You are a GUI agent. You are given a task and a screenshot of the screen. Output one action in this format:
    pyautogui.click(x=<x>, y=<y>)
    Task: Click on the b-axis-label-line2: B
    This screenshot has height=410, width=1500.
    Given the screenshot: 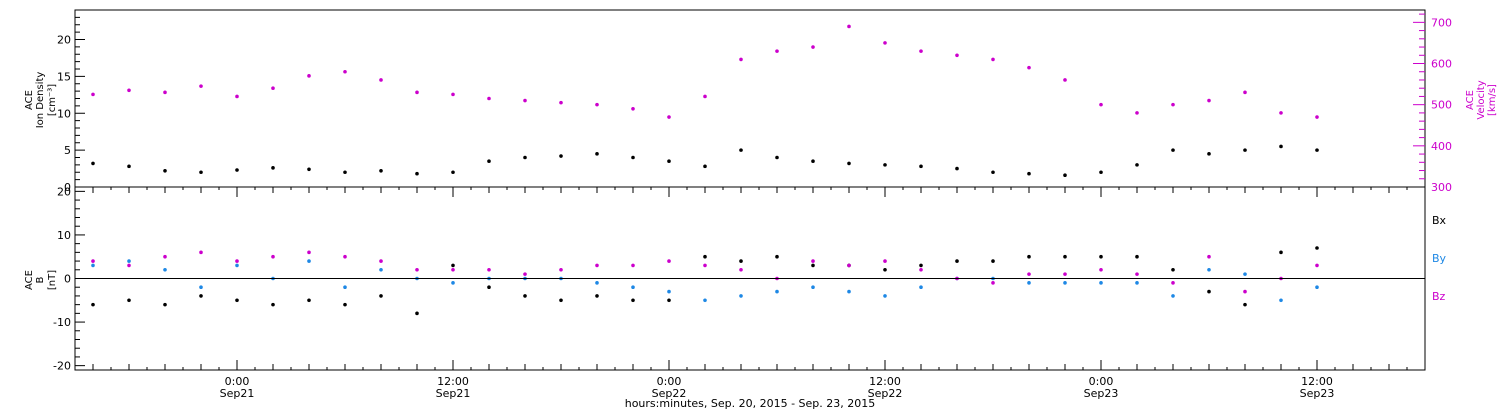 What is the action you would take?
    pyautogui.click(x=40, y=279)
    